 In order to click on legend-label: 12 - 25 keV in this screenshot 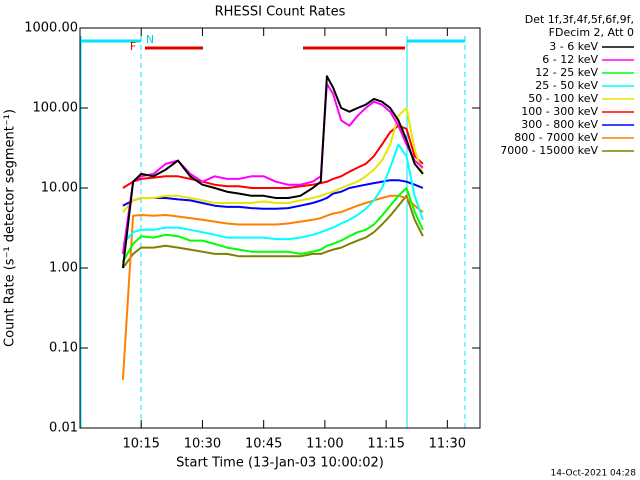, I will do `click(566, 72)`.